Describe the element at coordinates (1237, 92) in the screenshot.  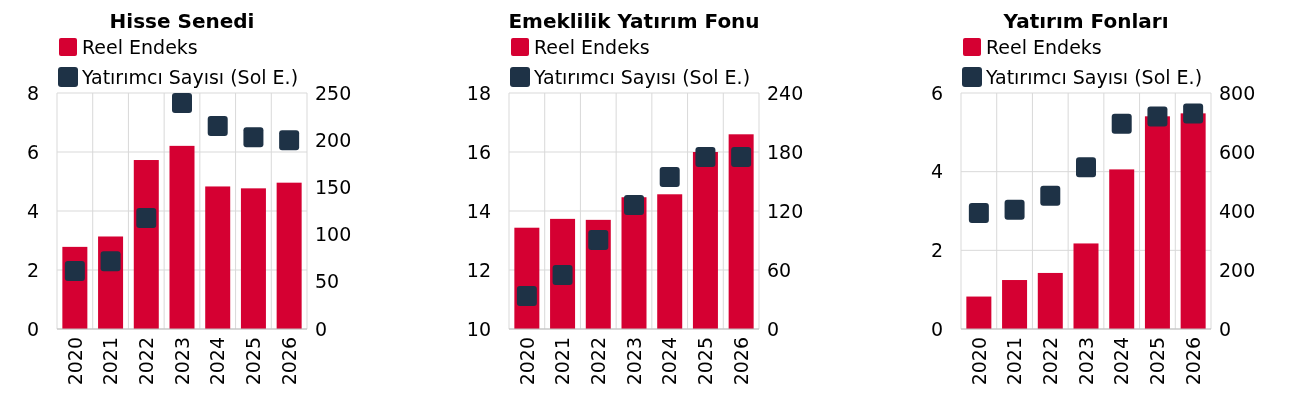
I see `y2-tick-label: 800` at that location.